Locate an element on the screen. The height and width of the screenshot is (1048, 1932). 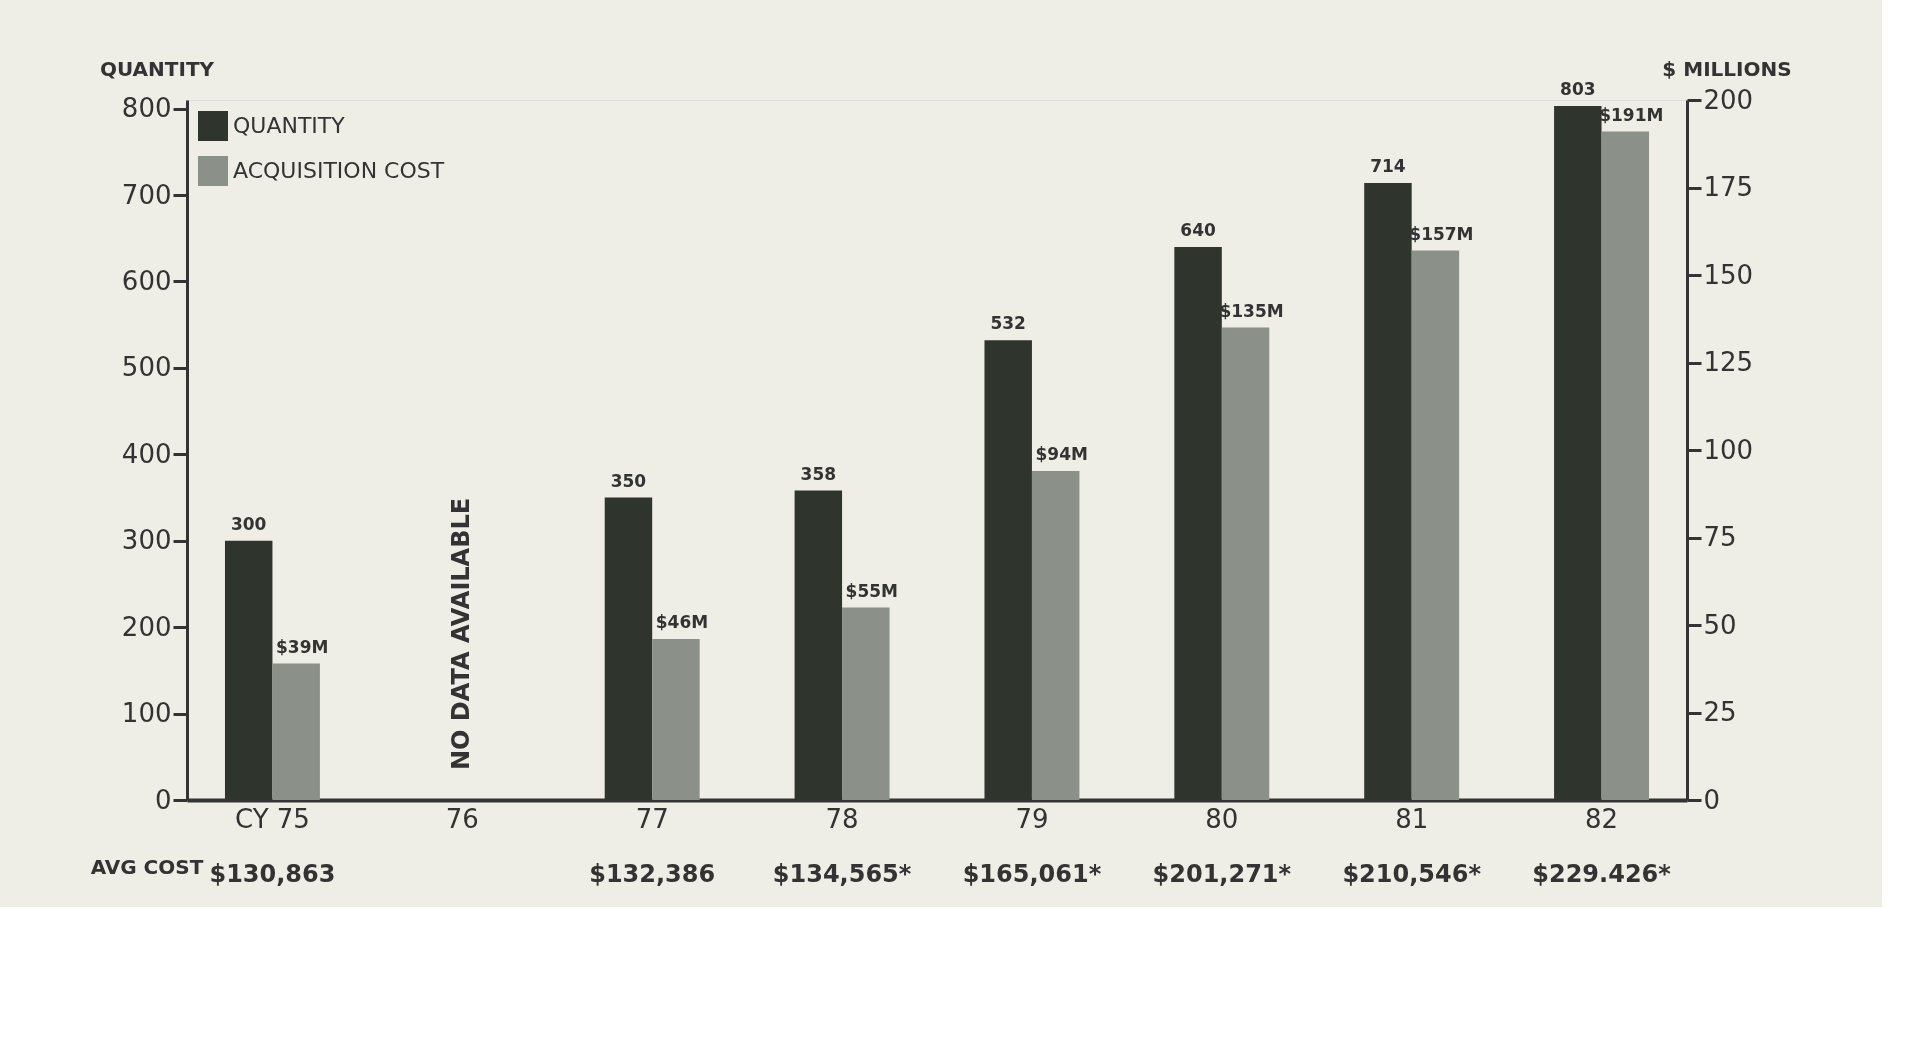
y2-tick-label: 150 is located at coordinates (1728, 274).